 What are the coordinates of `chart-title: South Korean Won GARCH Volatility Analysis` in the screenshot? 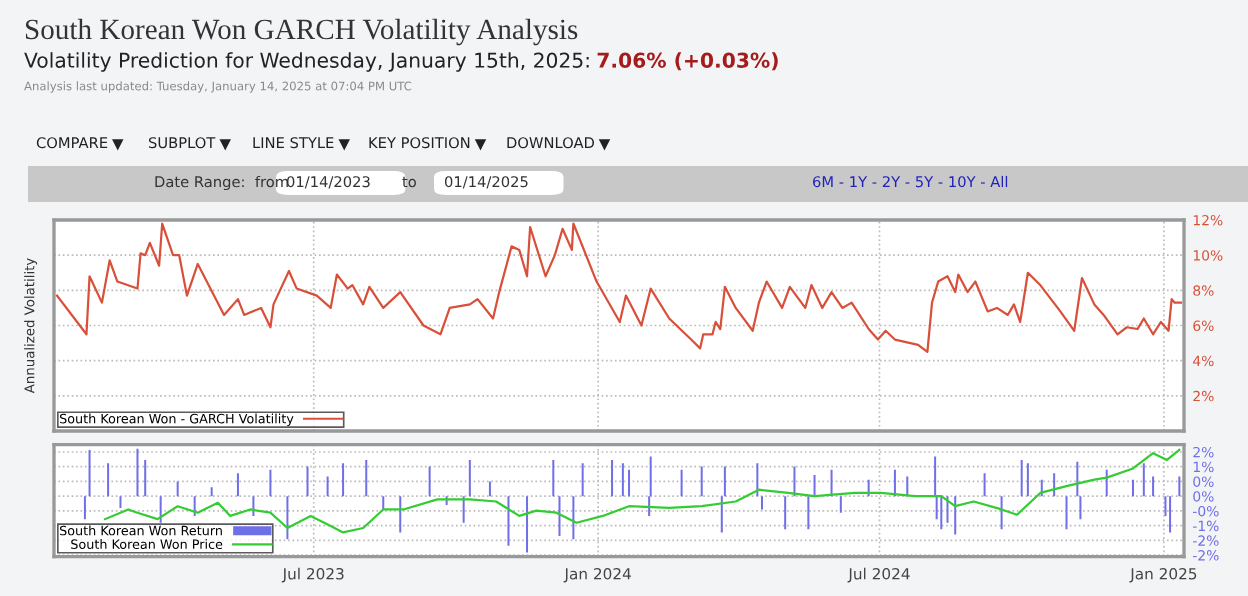 It's located at (301, 32).